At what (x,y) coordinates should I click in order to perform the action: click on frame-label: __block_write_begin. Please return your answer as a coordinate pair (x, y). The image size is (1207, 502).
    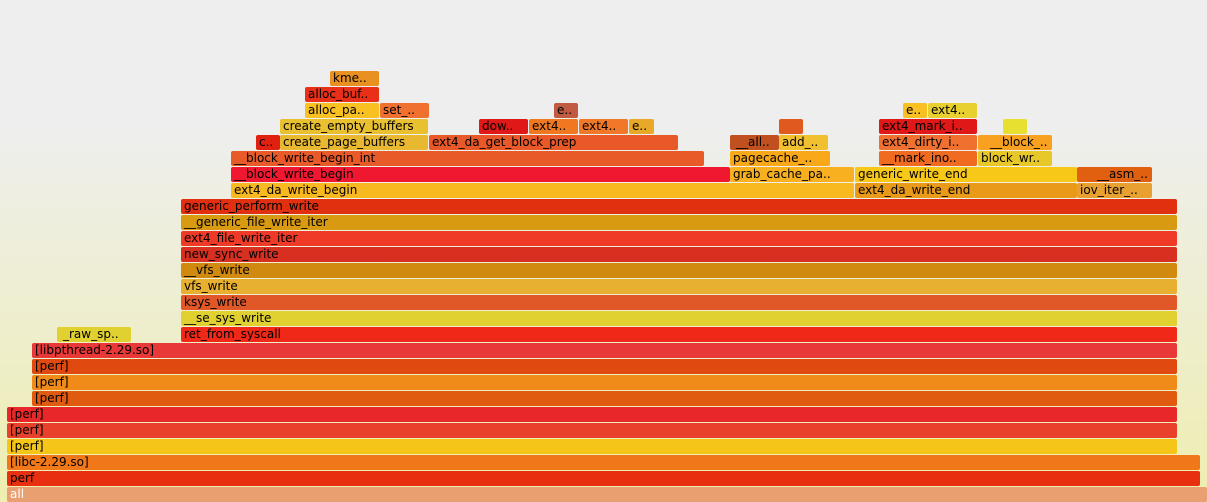
    Looking at the image, I should click on (294, 174).